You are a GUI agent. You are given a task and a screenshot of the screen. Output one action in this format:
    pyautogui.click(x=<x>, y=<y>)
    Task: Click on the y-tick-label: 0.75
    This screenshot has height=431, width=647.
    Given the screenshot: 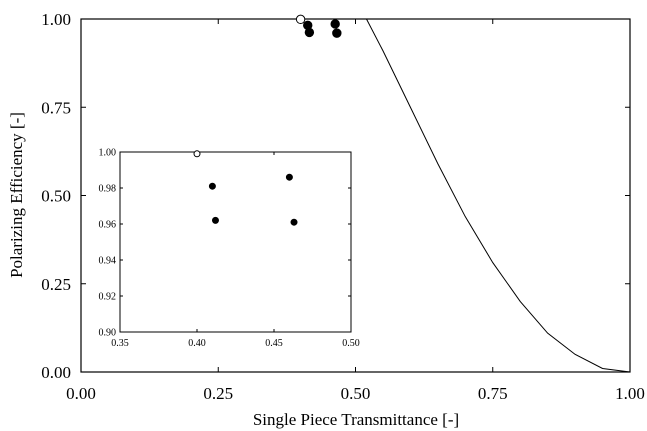 What is the action you would take?
    pyautogui.click(x=56, y=107)
    